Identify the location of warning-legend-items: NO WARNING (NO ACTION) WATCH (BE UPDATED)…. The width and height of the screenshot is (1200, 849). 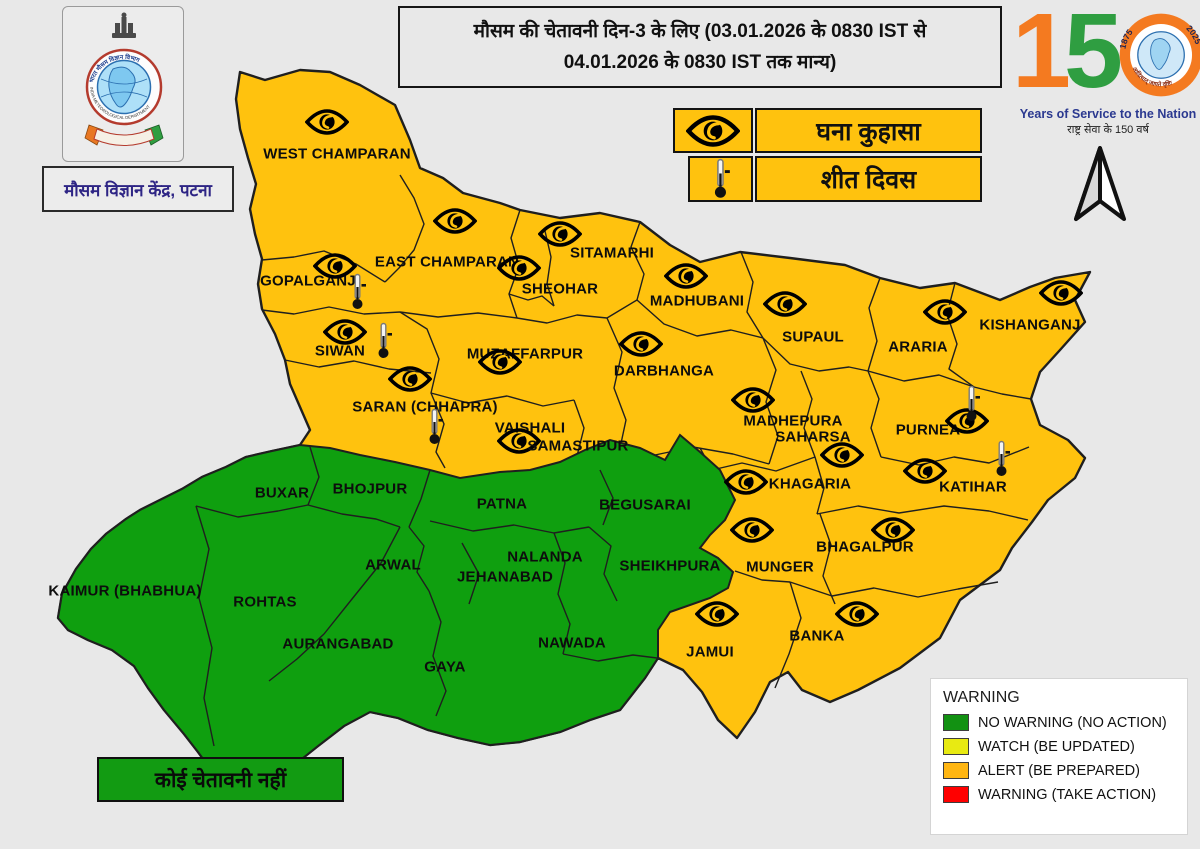
(1059, 758).